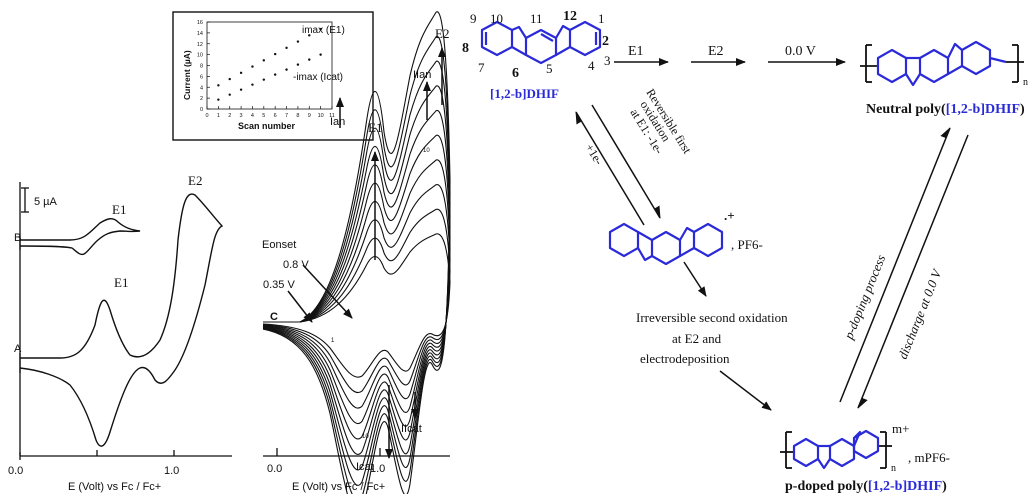 The height and width of the screenshot is (494, 1035). Describe the element at coordinates (338, 487) in the screenshot. I see `right-x-axis-label: E (Volt) vs Fc / Fc+` at that location.